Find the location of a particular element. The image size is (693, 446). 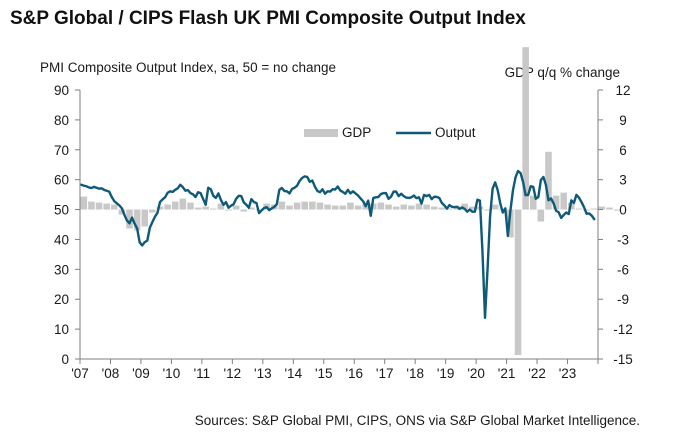

x-tick-label: '23 is located at coordinates (568, 373).